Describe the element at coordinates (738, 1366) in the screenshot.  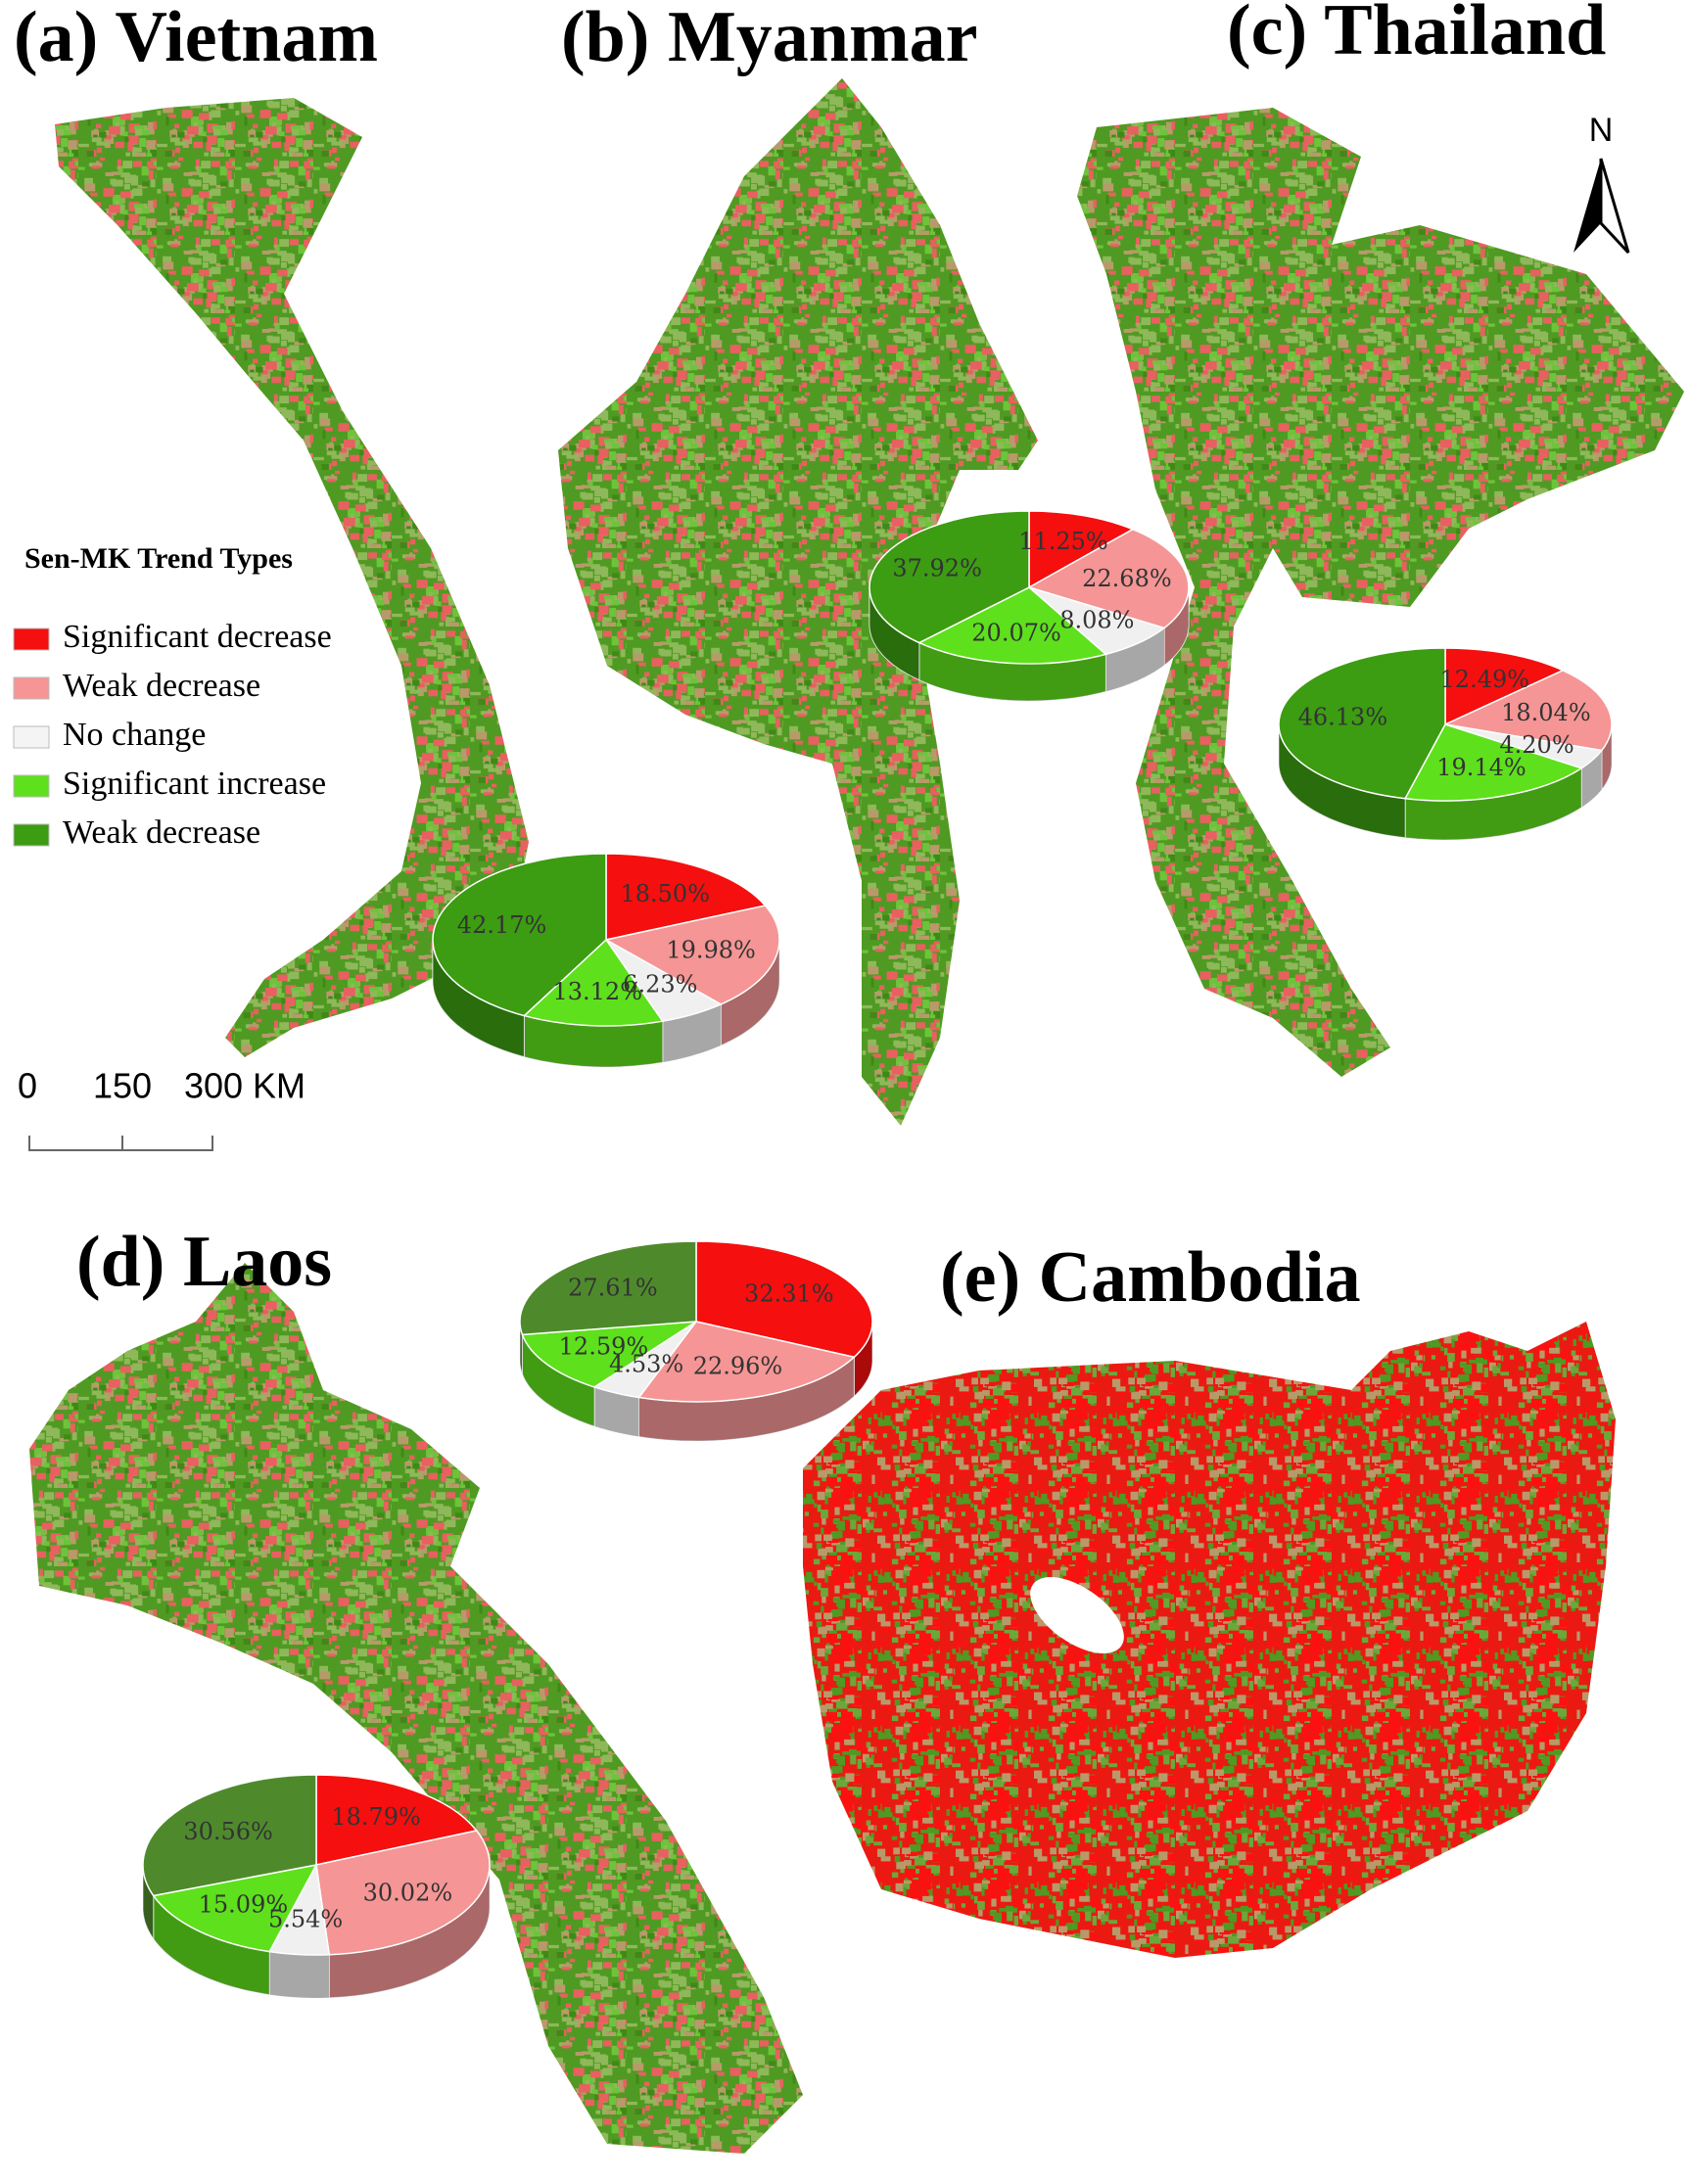
I see `pie-label: 22.96%` at that location.